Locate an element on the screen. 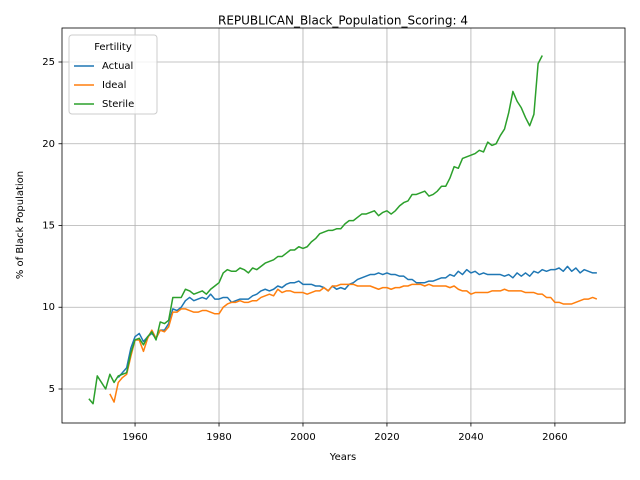 The width and height of the screenshot is (640, 480). y-tick-label: 25 is located at coordinates (48, 62).